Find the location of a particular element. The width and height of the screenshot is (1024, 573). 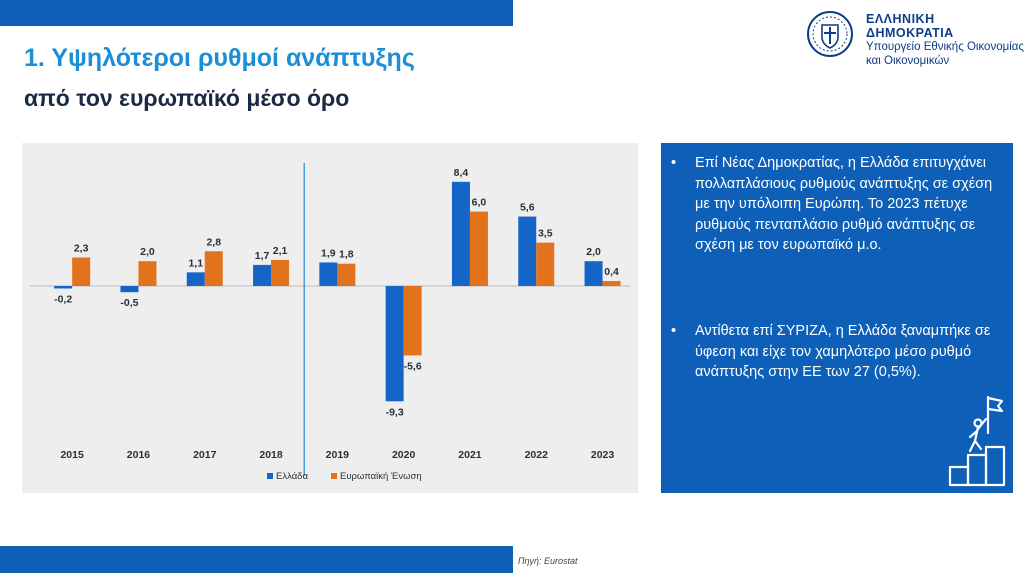

x-tick-label-2015: 2015 is located at coordinates (72, 455).